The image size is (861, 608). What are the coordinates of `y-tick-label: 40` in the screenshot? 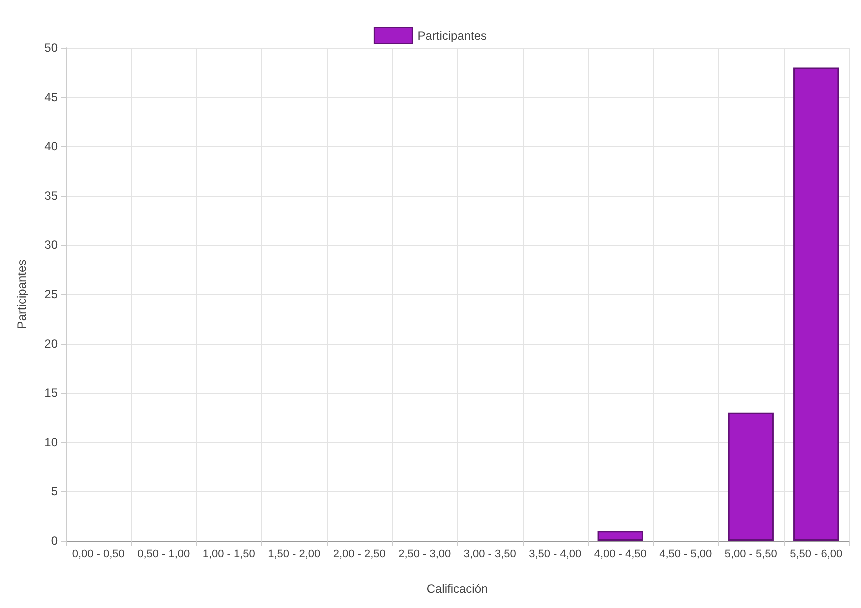 It's located at (51, 147).